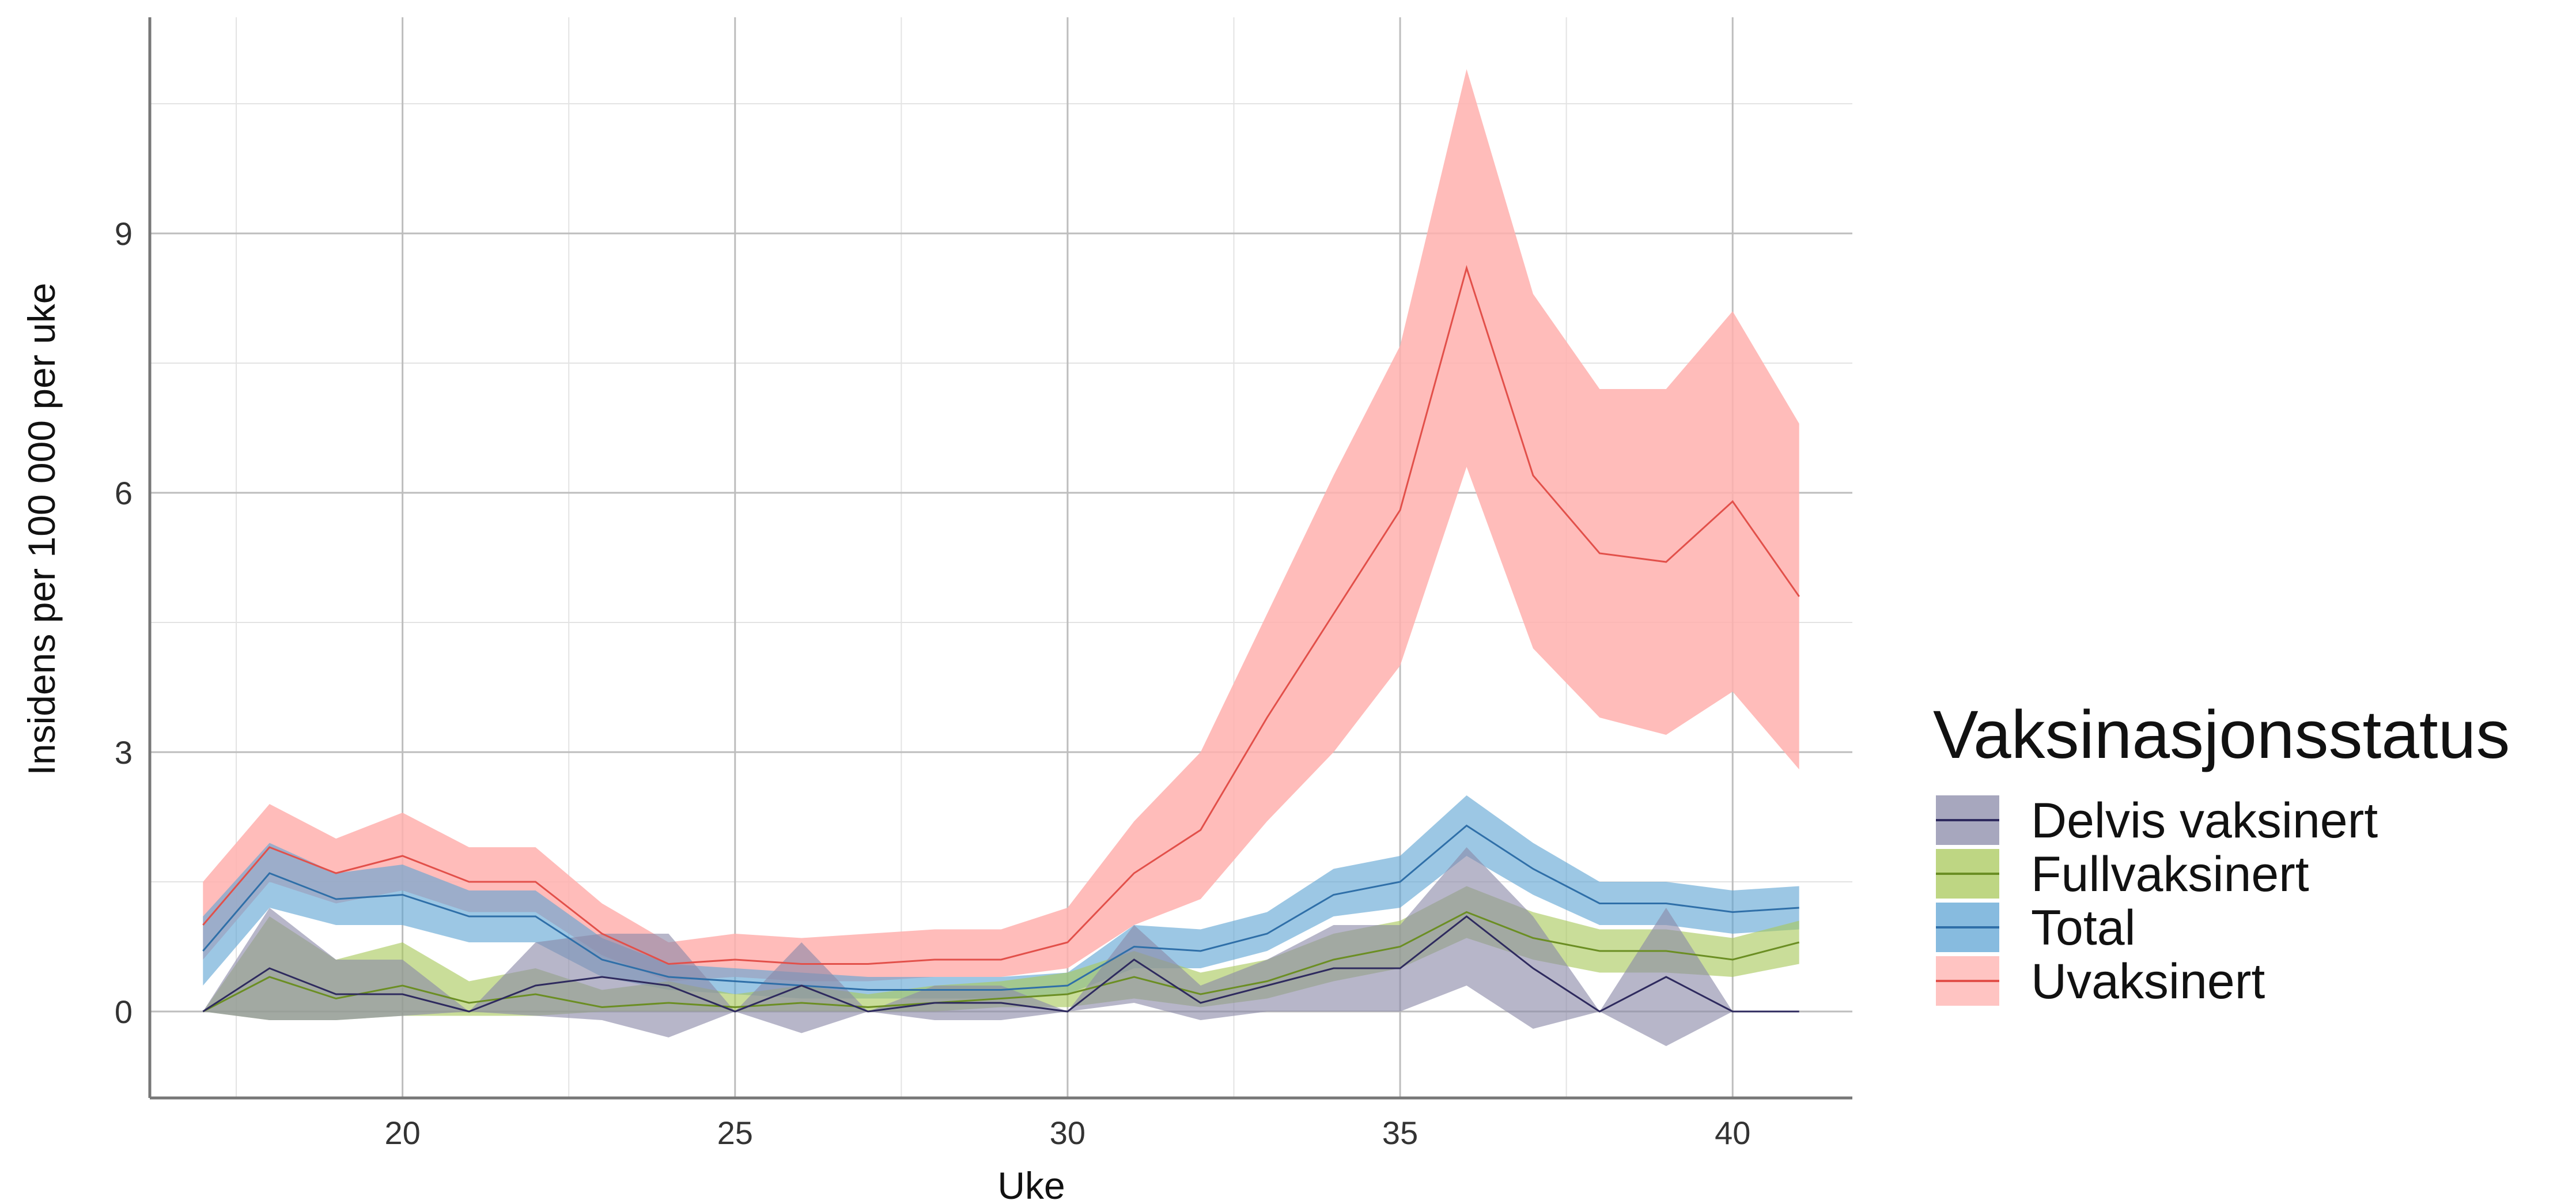  Describe the element at coordinates (402, 1133) in the screenshot. I see `x-tick-label: 20` at that location.